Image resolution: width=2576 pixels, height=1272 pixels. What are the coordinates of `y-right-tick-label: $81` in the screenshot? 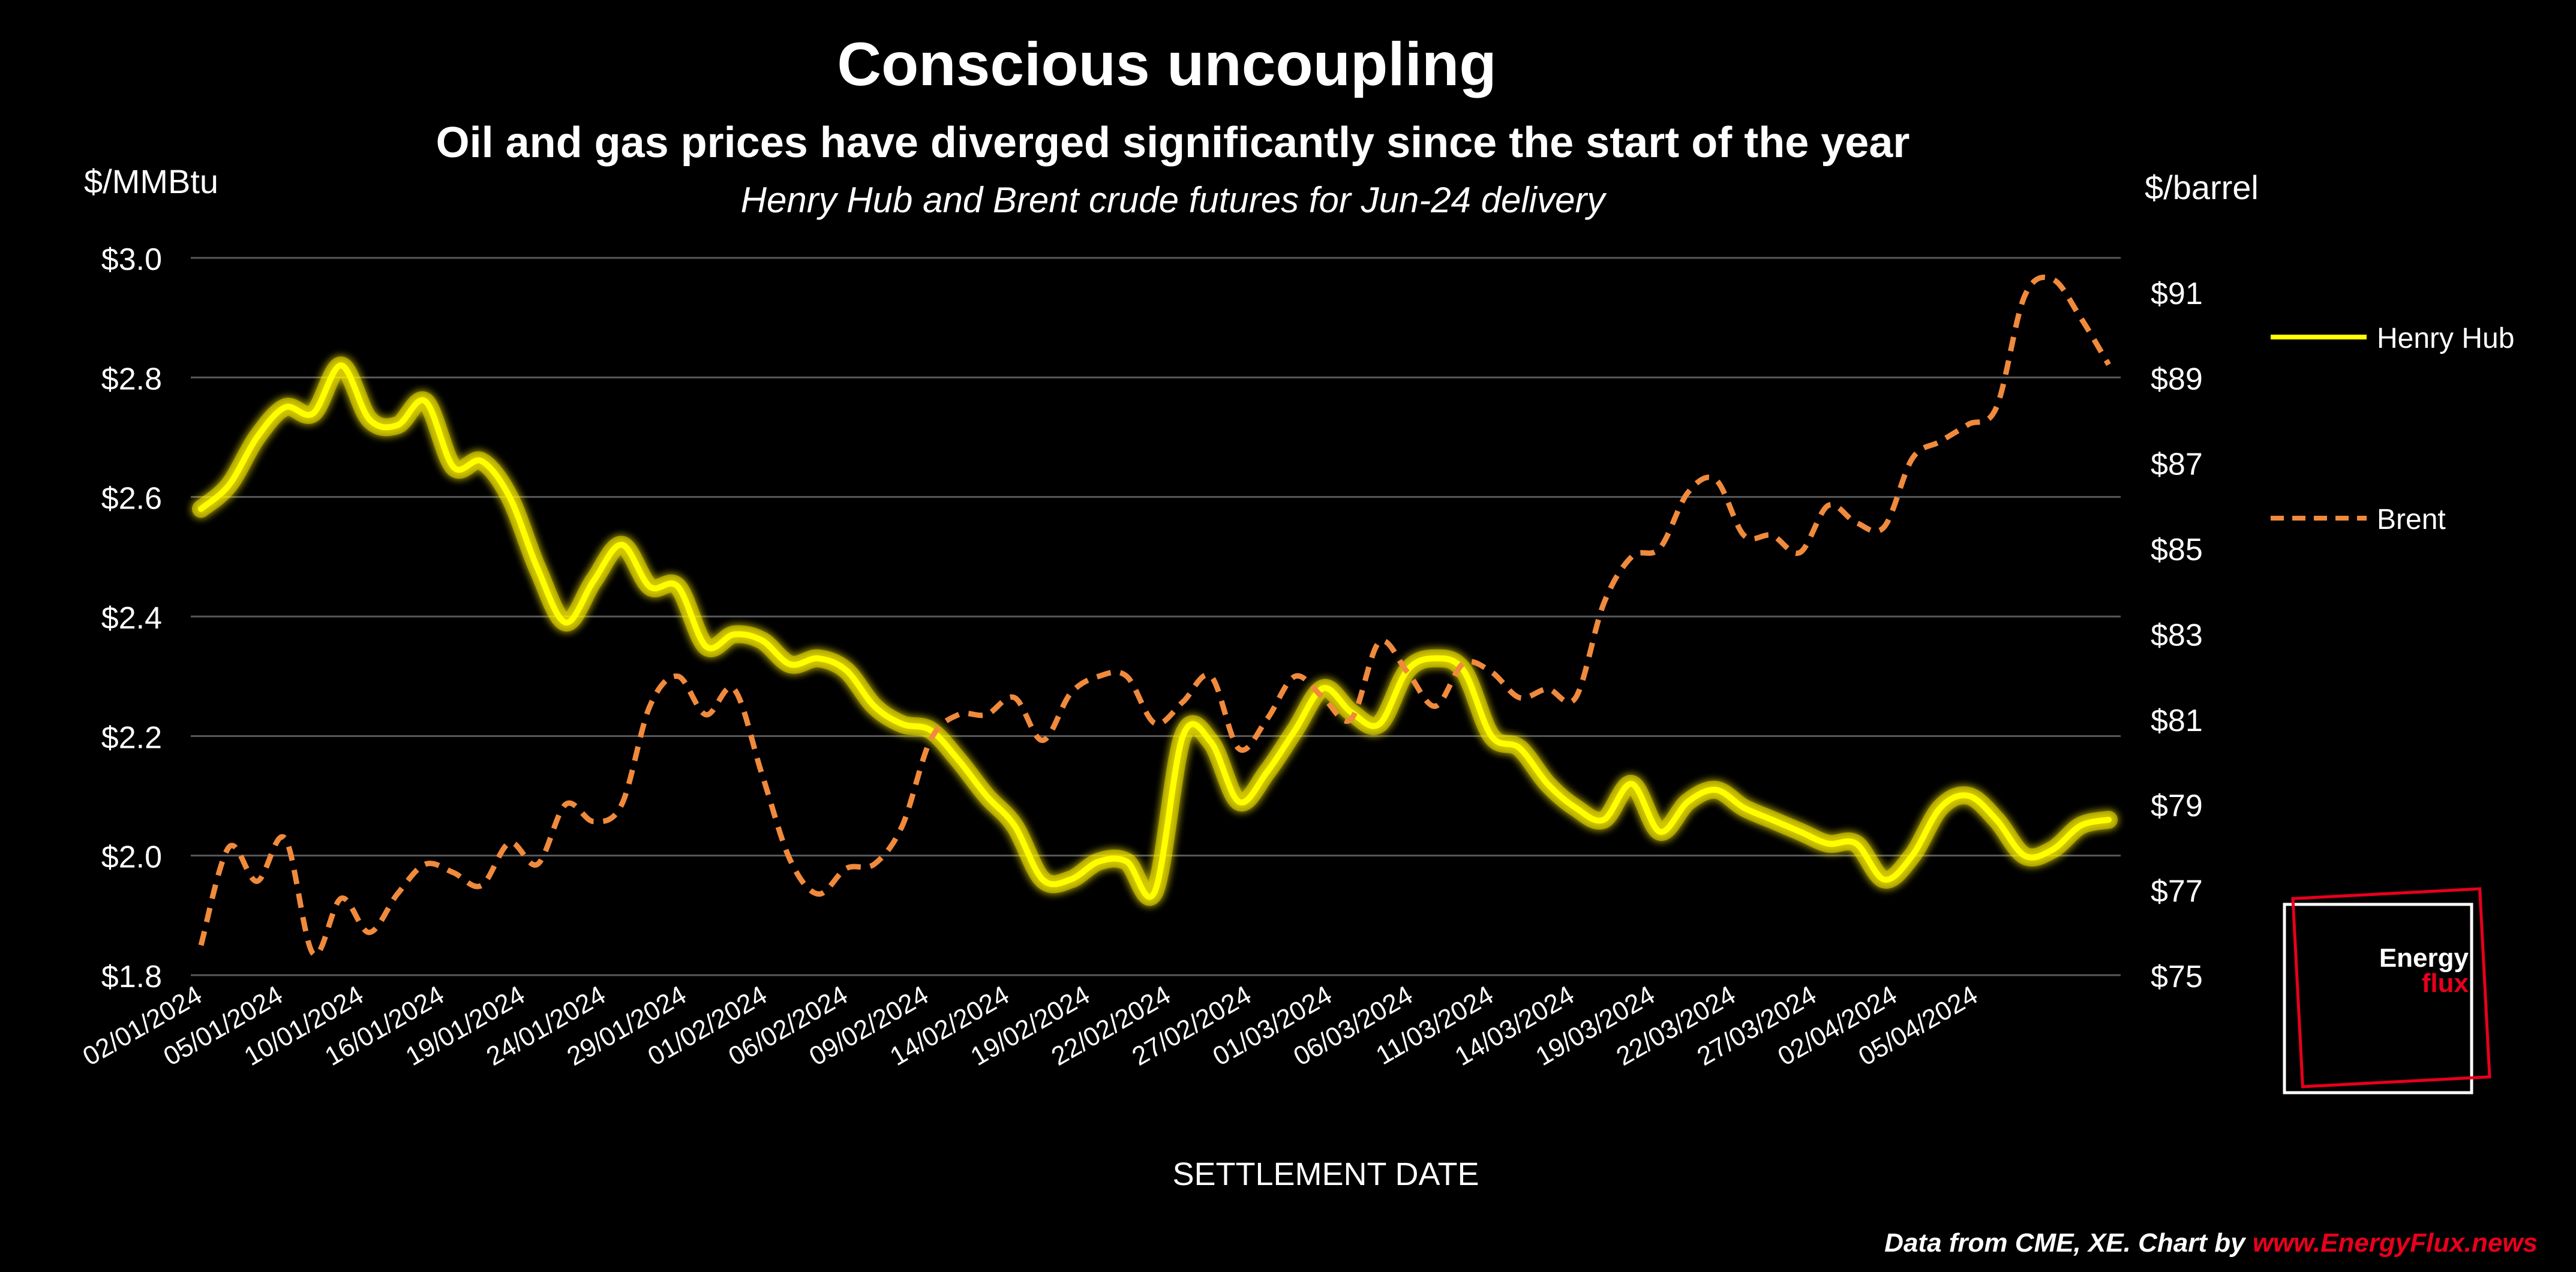 It's located at (2177, 720).